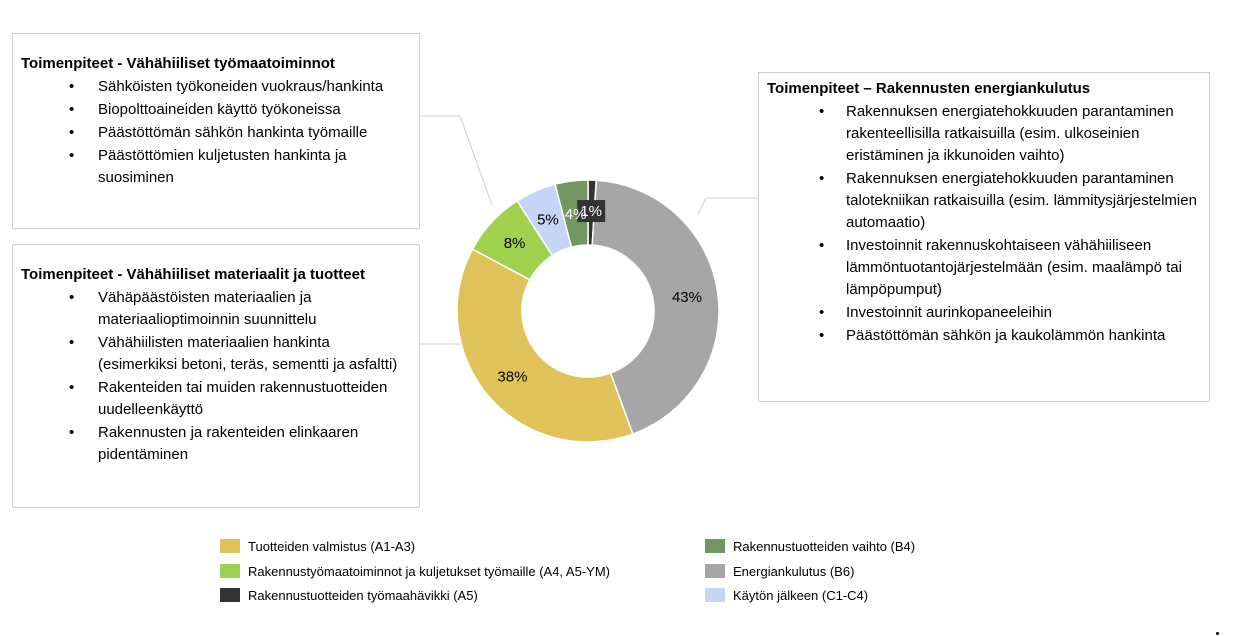  I want to click on list-item: Päästöttömän sähkön hankinta työmaille, so click(216, 133).